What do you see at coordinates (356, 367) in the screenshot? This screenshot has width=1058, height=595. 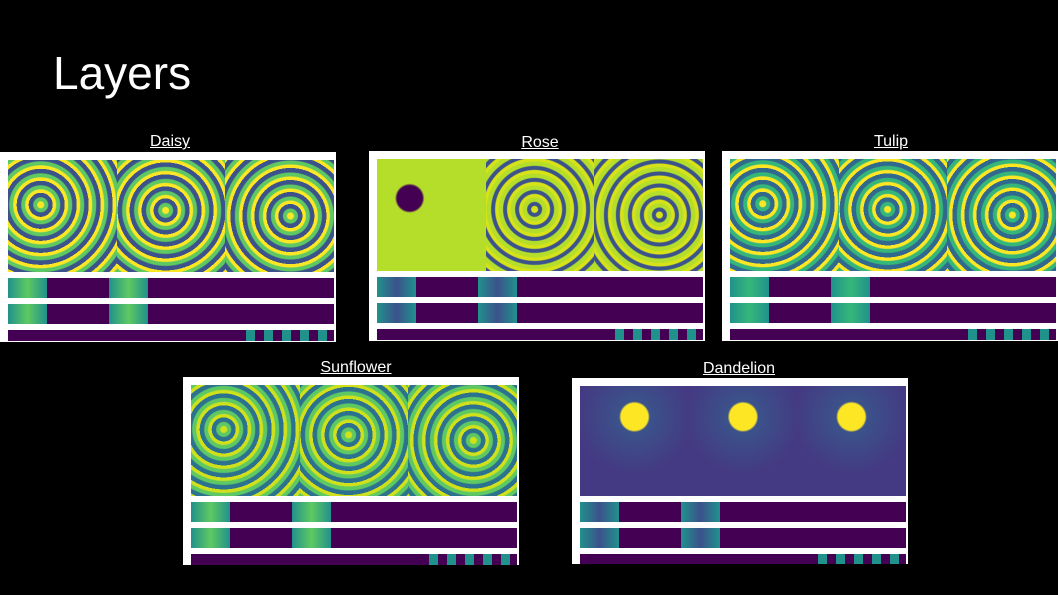 I see `panel-label-sunflower: Sunflower` at bounding box center [356, 367].